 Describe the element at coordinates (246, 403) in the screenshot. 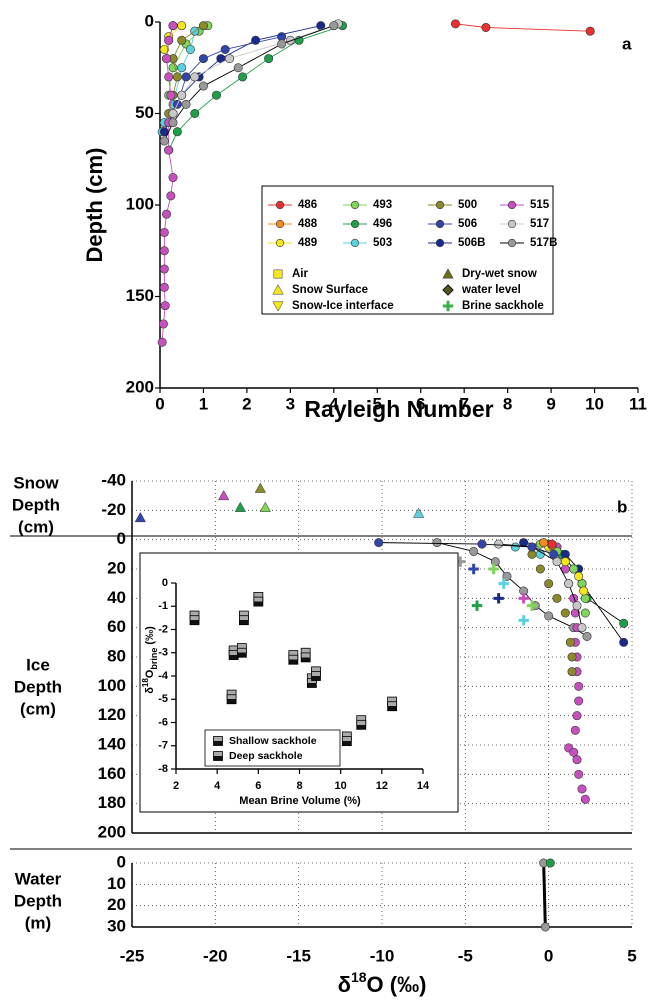

I see `x-tick-label: 2` at that location.